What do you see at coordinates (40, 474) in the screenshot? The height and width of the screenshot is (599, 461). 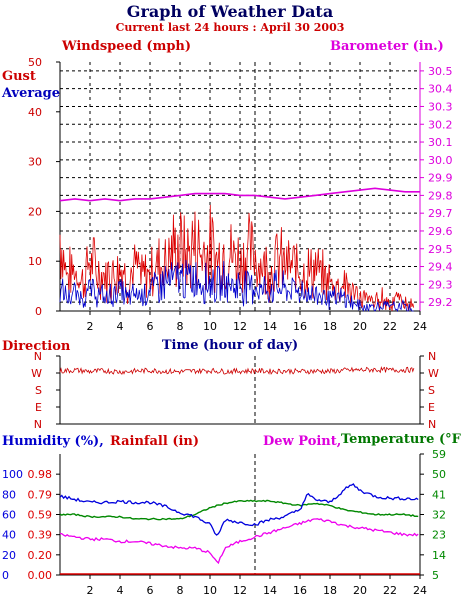 I see `rain-tick-label: 0.98` at bounding box center [40, 474].